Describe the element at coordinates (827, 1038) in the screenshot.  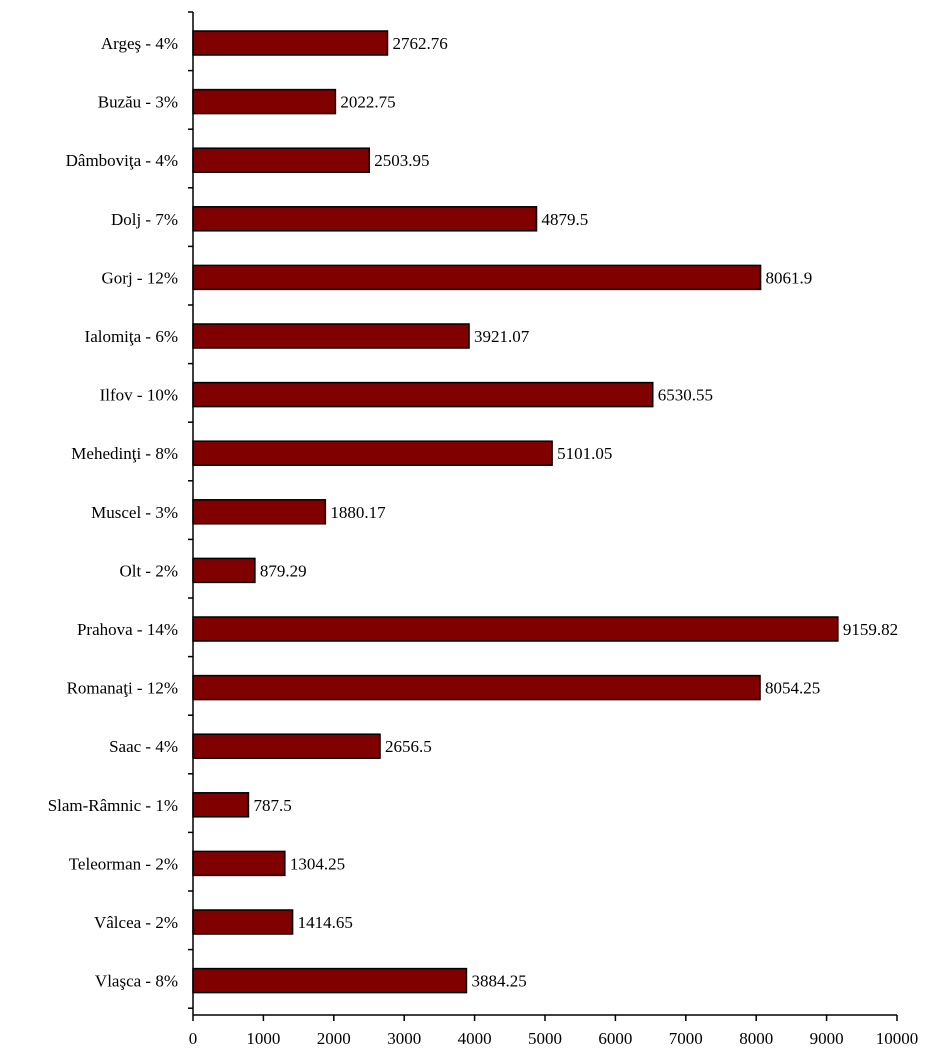
I see `x-tick-label: 9000` at that location.